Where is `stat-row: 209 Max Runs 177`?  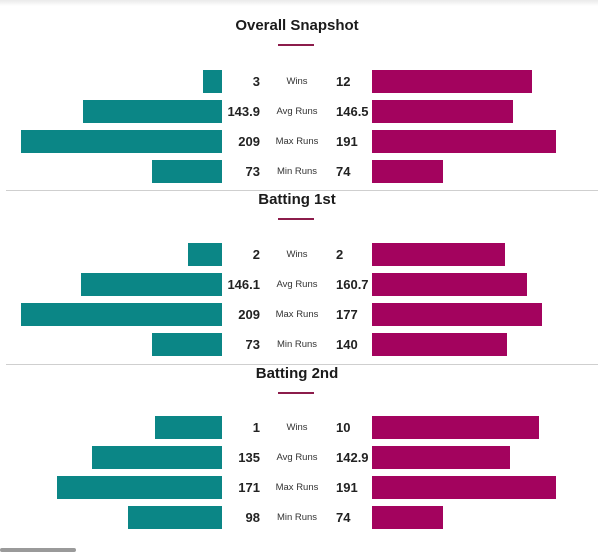
stat-row: 209 Max Runs 177 is located at coordinates (299, 314).